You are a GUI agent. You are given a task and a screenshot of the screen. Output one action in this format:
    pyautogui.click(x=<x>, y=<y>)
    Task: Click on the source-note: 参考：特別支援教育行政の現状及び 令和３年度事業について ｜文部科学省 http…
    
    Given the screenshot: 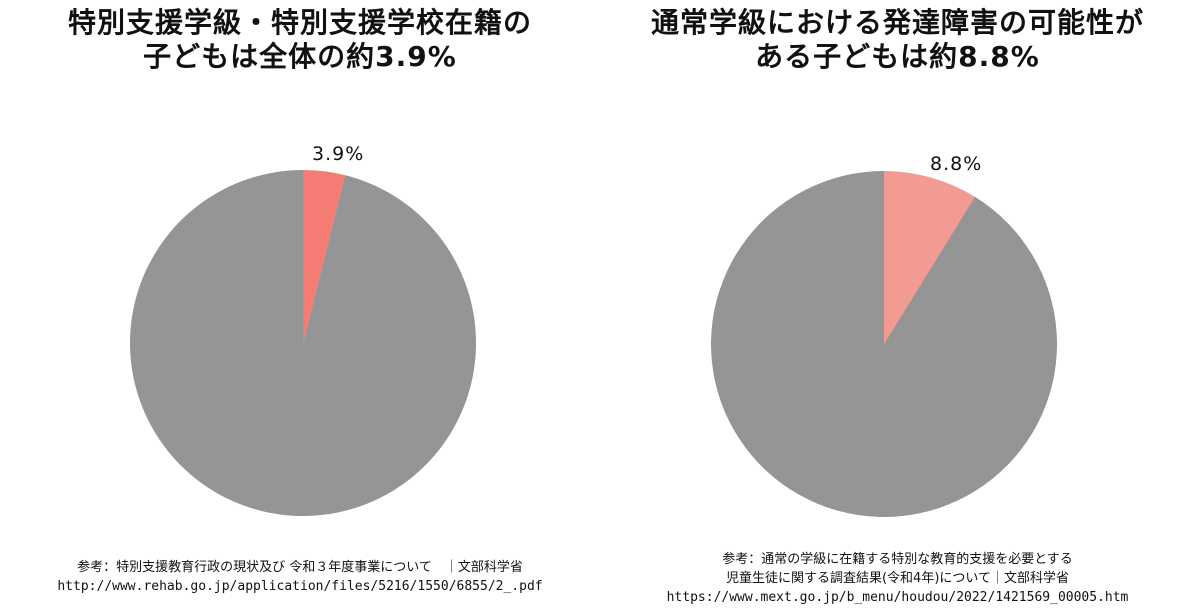 What is the action you would take?
    pyautogui.click(x=300, y=577)
    